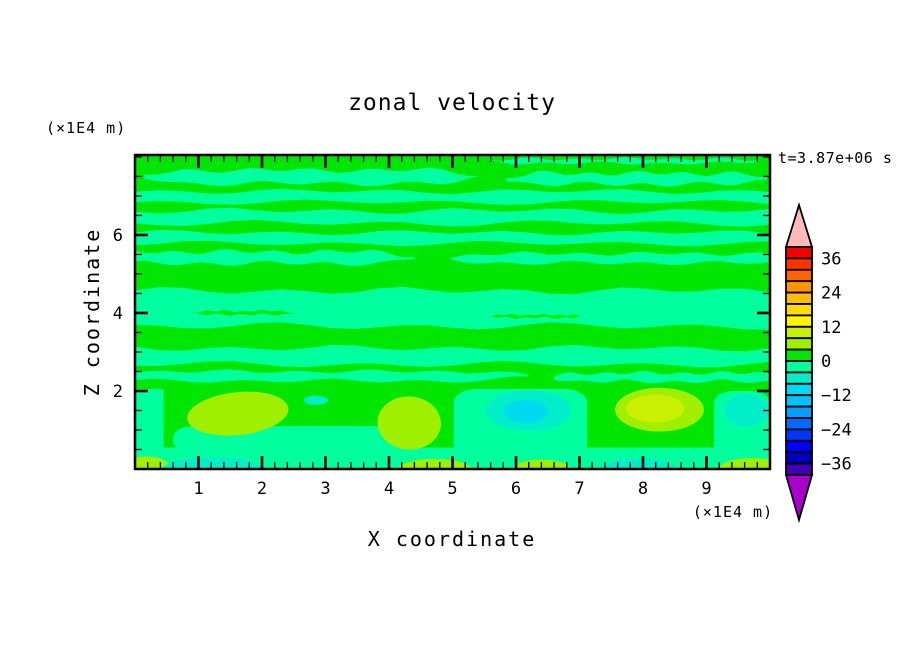 The image size is (904, 654). Describe the element at coordinates (325, 489) in the screenshot. I see `x-tick-label: 3` at that location.